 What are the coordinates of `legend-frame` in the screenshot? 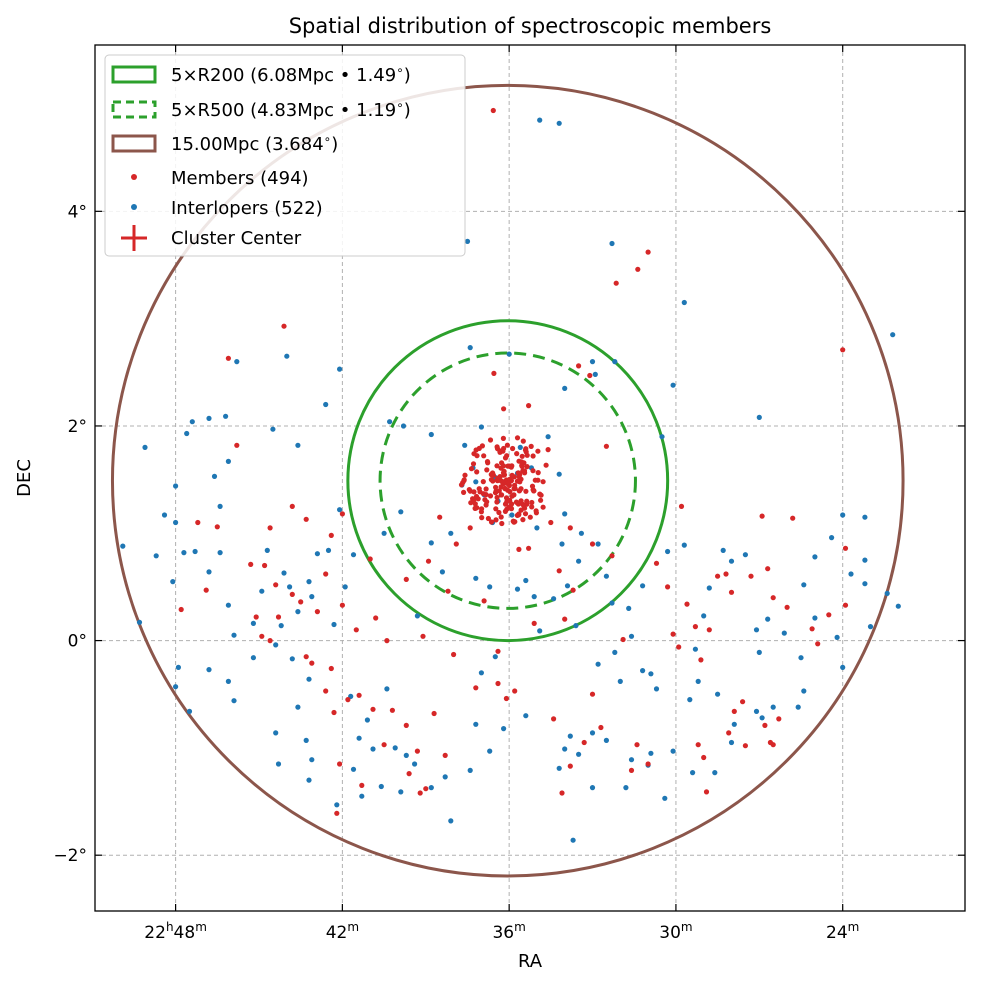 It's located at (285, 155).